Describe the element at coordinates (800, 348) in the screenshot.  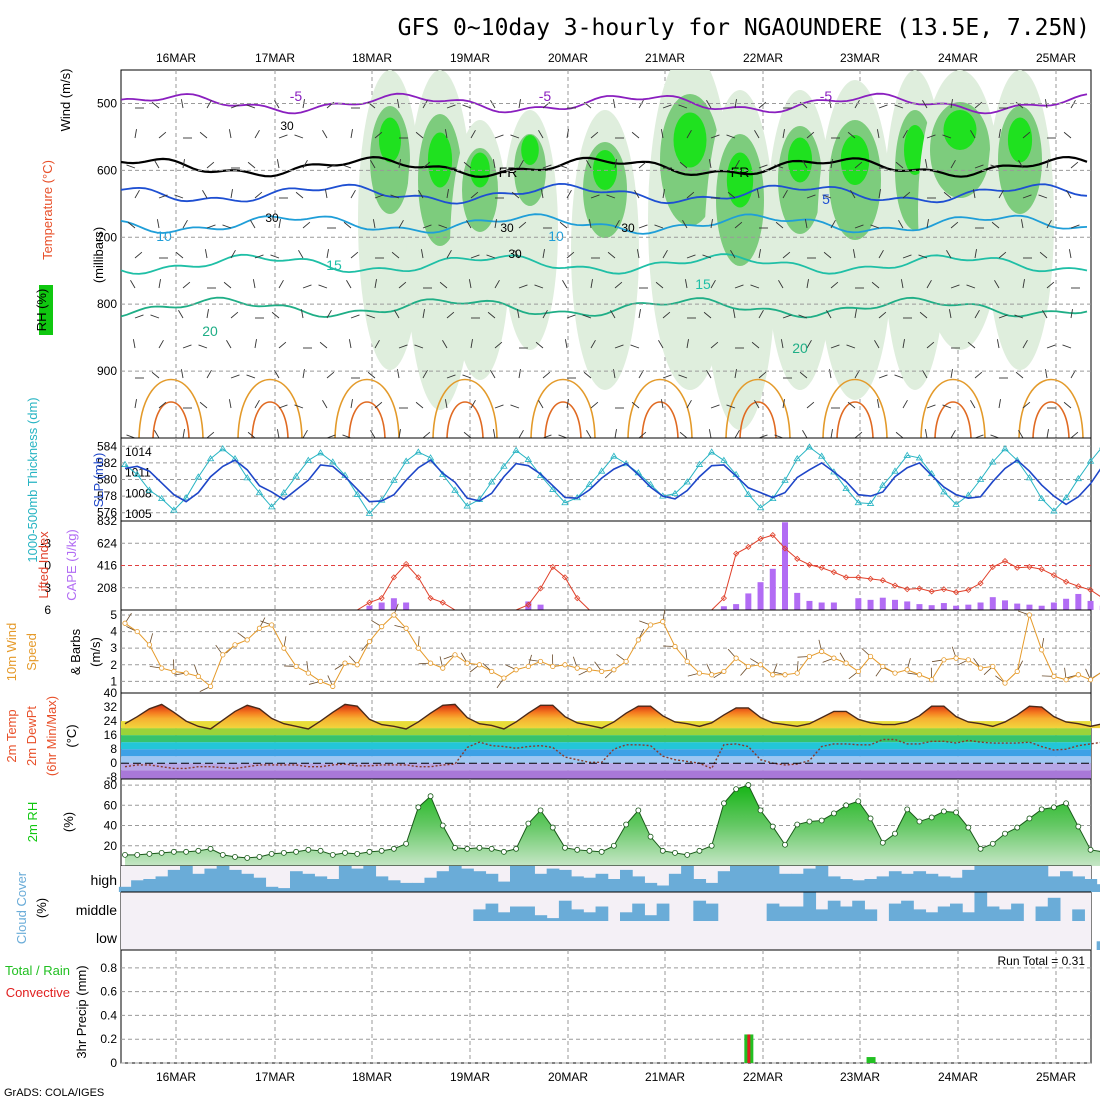
I see `contour-label: 20` at that location.